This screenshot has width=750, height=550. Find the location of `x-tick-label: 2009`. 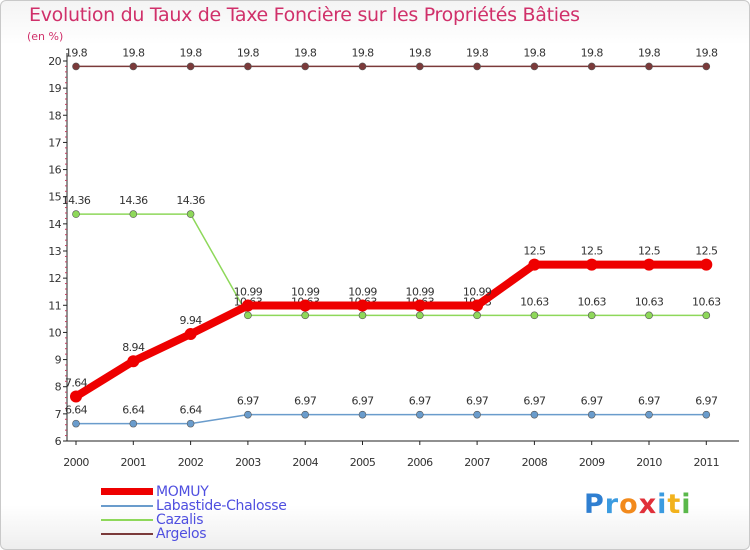

x-tick-label: 2009 is located at coordinates (592, 462).